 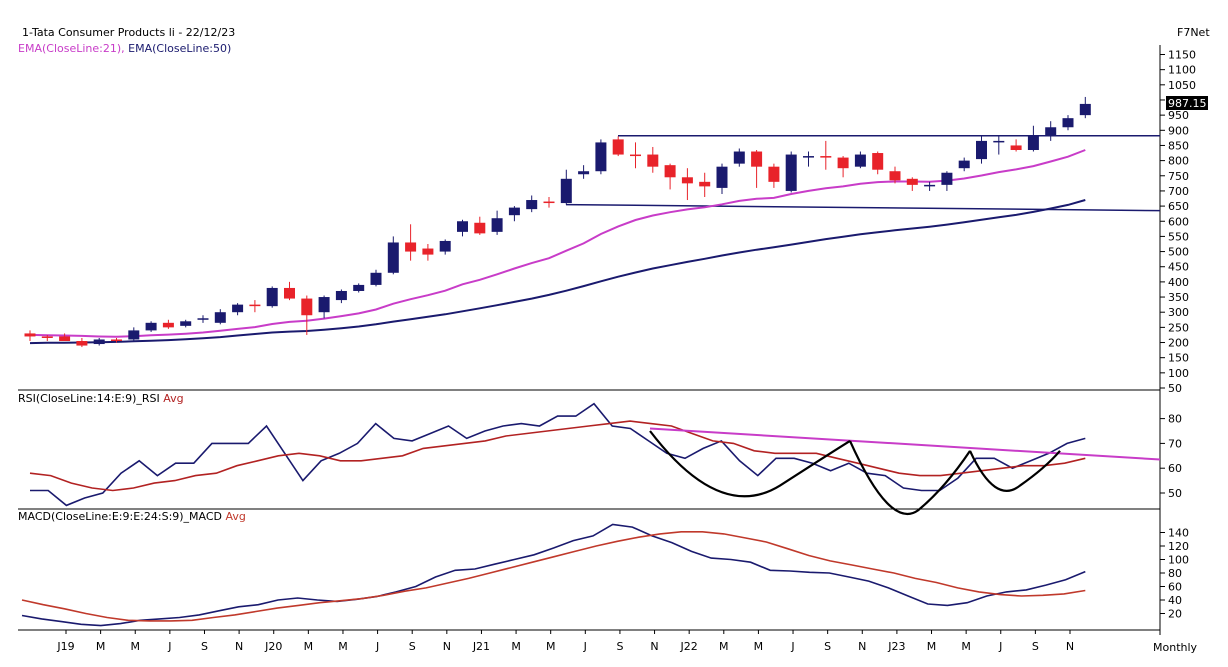 What do you see at coordinates (1178, 358) in the screenshot?
I see `price-tick-label: 150` at bounding box center [1178, 358].